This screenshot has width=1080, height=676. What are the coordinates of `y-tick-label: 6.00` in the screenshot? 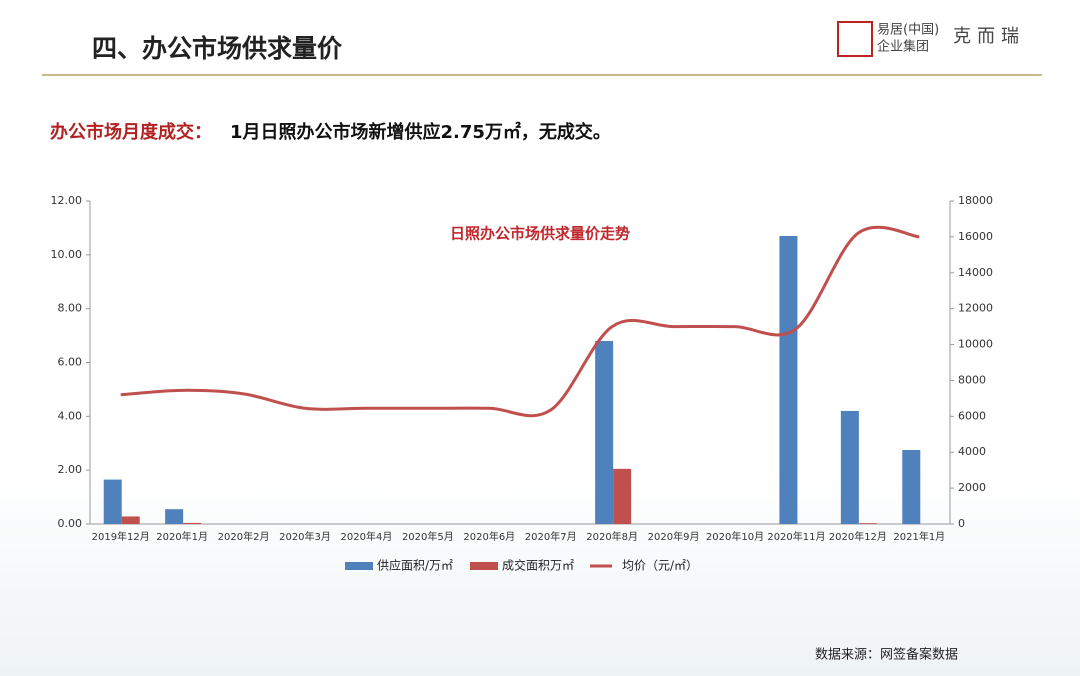 It's located at (70, 362).